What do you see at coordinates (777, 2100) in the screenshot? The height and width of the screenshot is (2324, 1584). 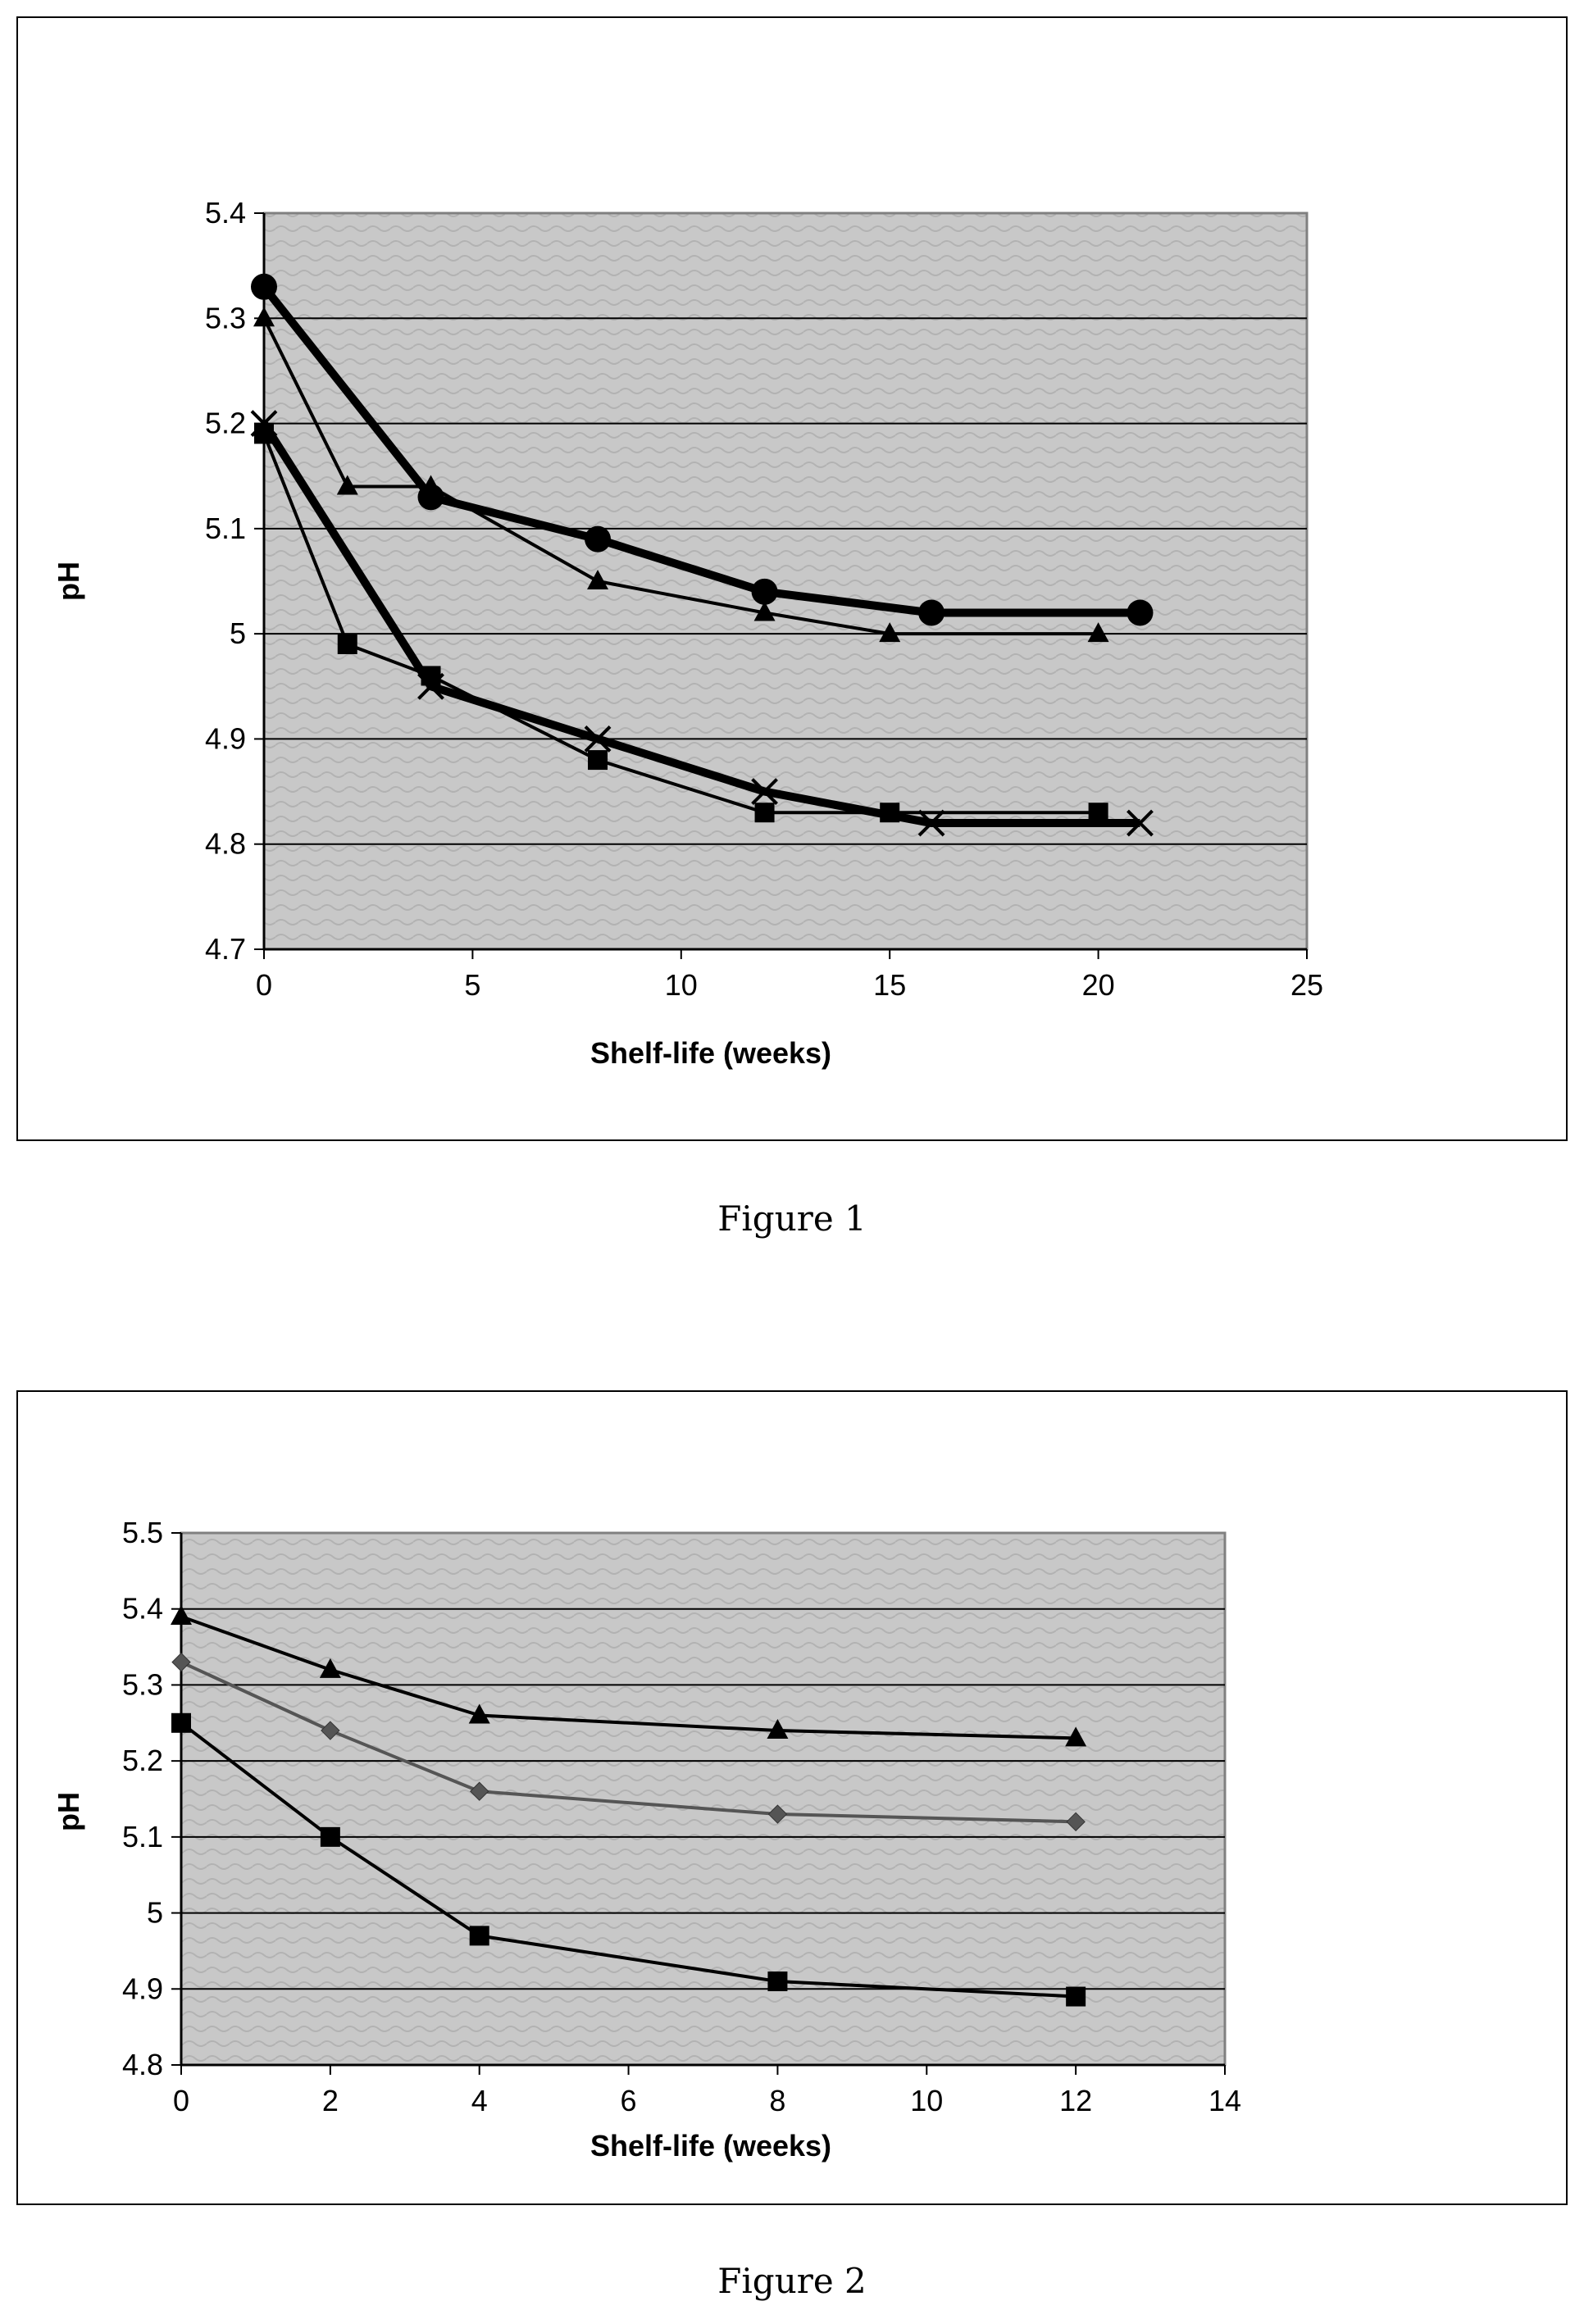 I see `x-tick-label: 8` at bounding box center [777, 2100].